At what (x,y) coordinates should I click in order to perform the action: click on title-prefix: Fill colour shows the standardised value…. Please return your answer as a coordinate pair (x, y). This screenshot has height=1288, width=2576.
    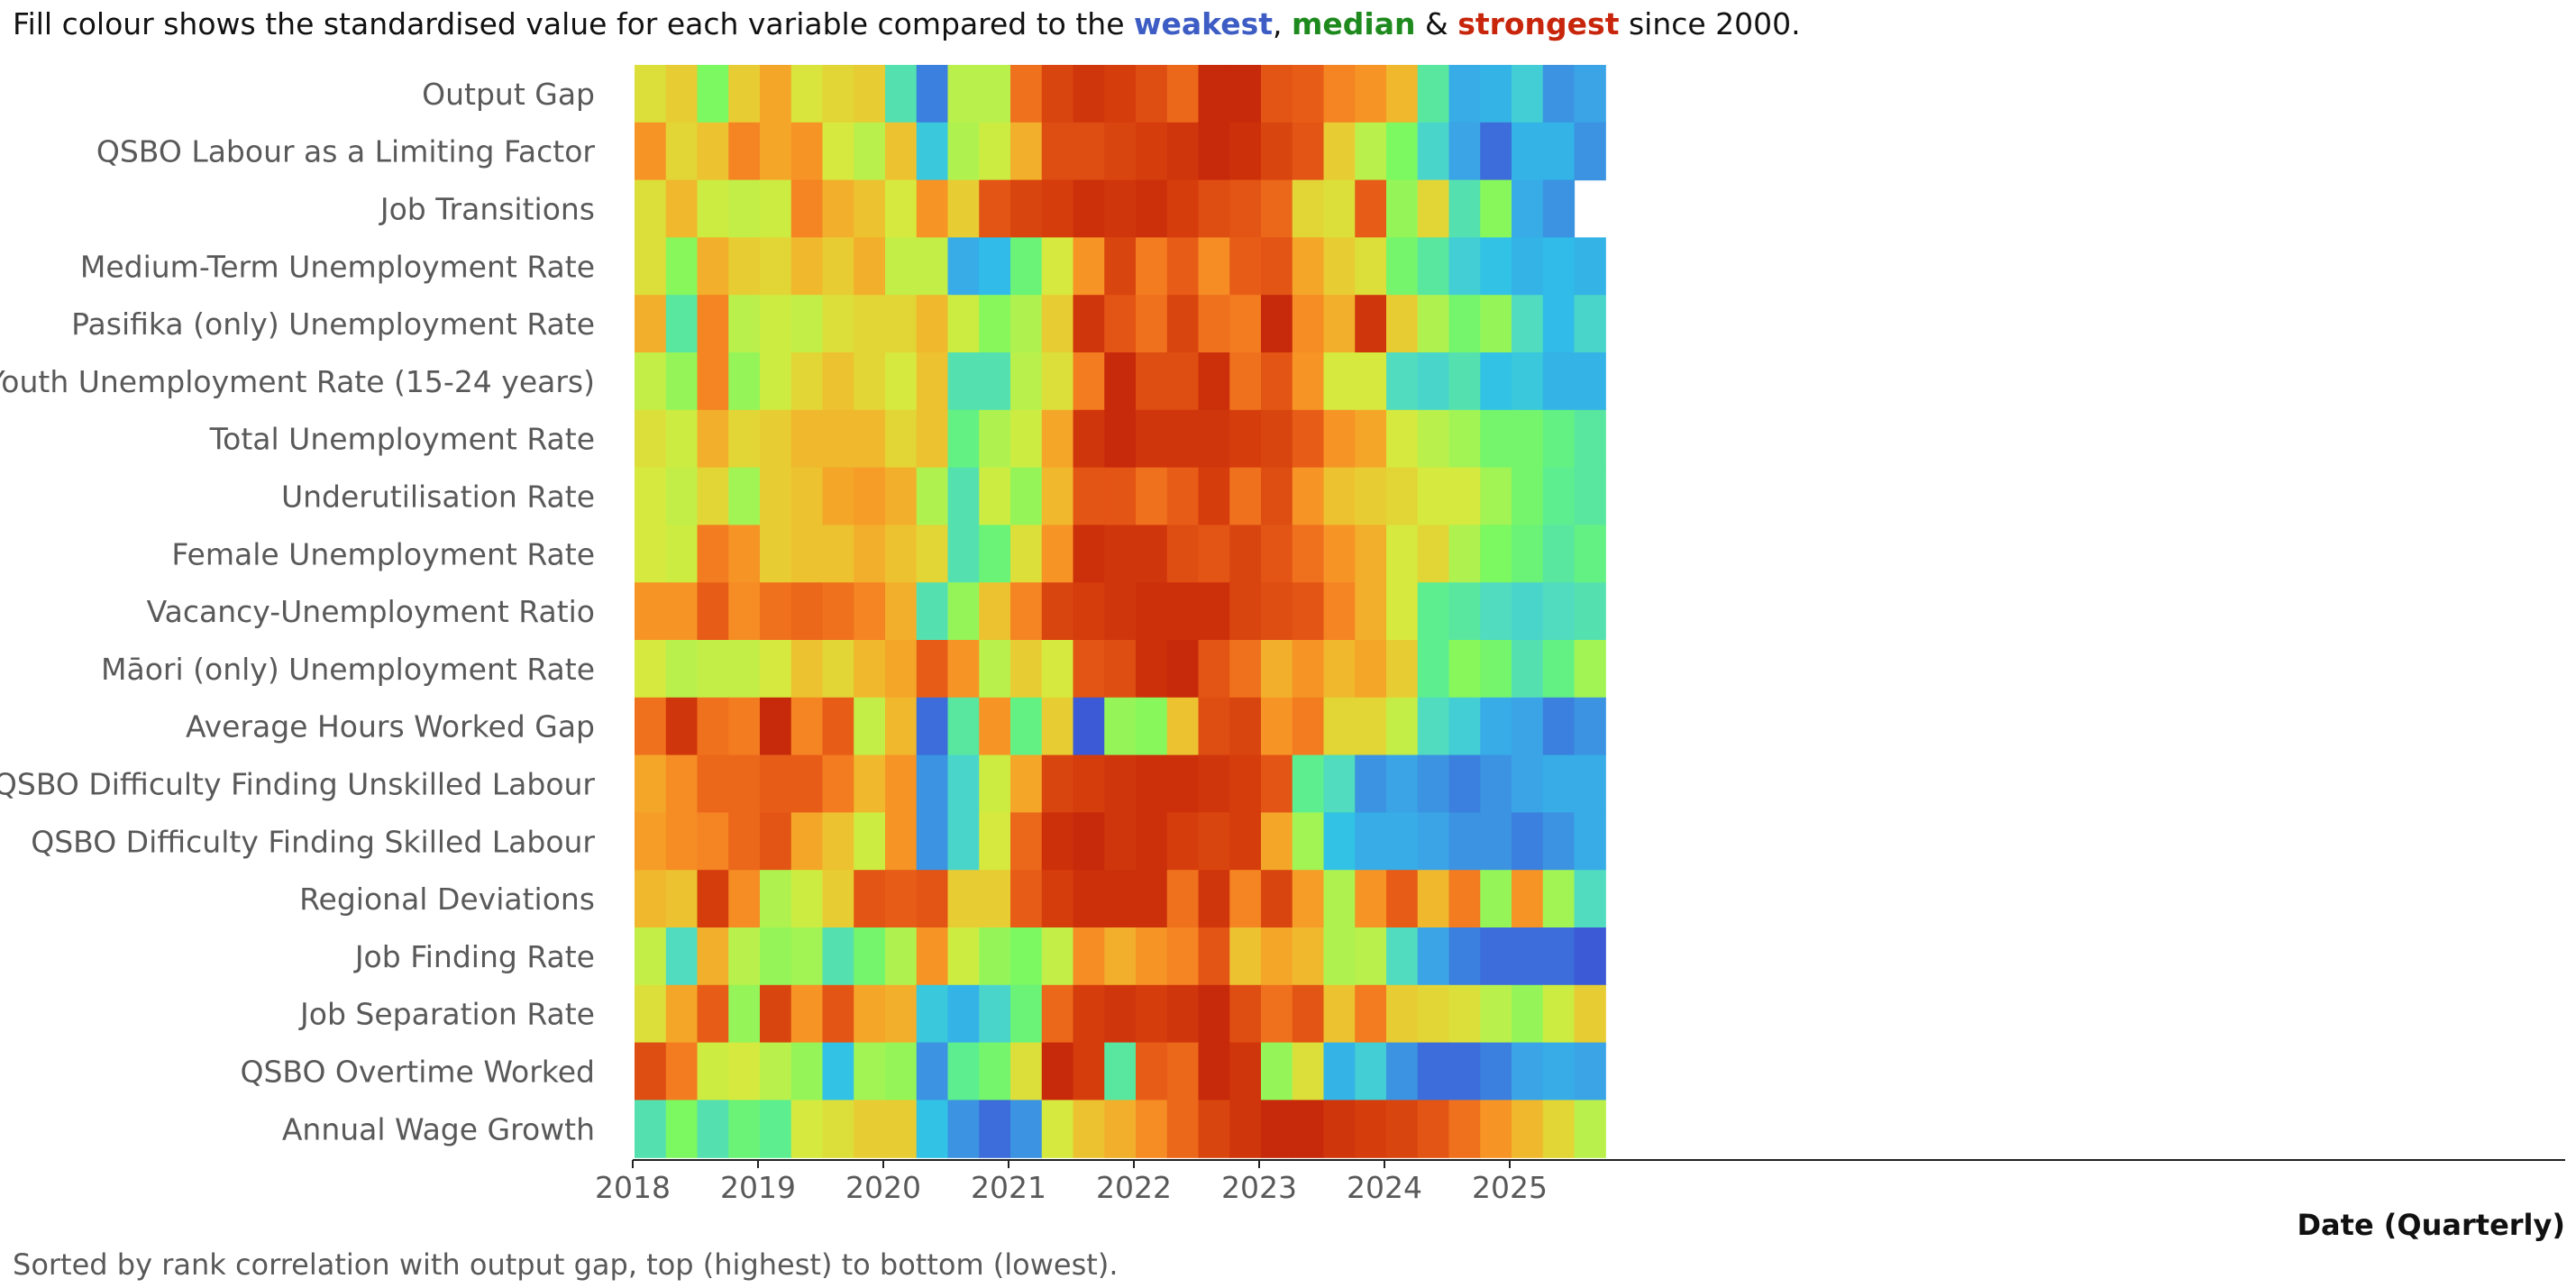
    Looking at the image, I should click on (573, 23).